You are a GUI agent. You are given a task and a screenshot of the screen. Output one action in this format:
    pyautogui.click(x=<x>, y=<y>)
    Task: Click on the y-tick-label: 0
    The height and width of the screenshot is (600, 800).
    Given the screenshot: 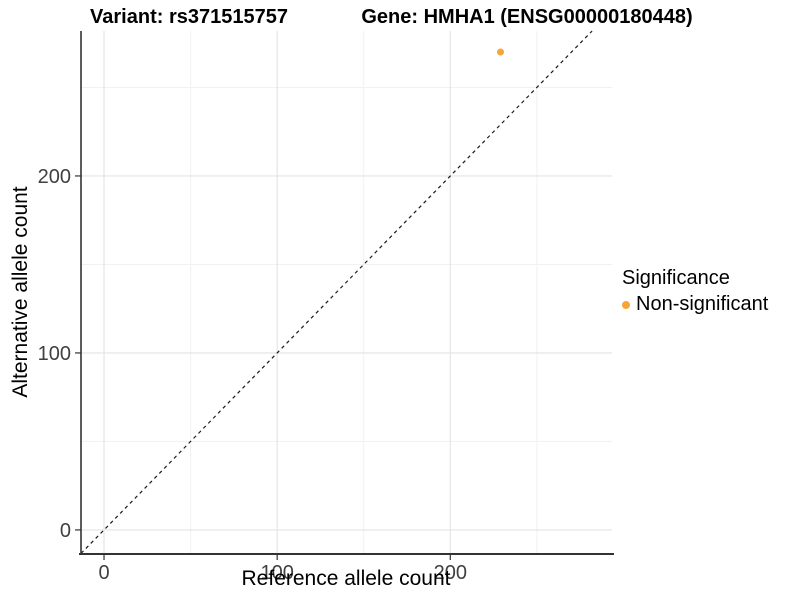 What is the action you would take?
    pyautogui.click(x=65, y=531)
    